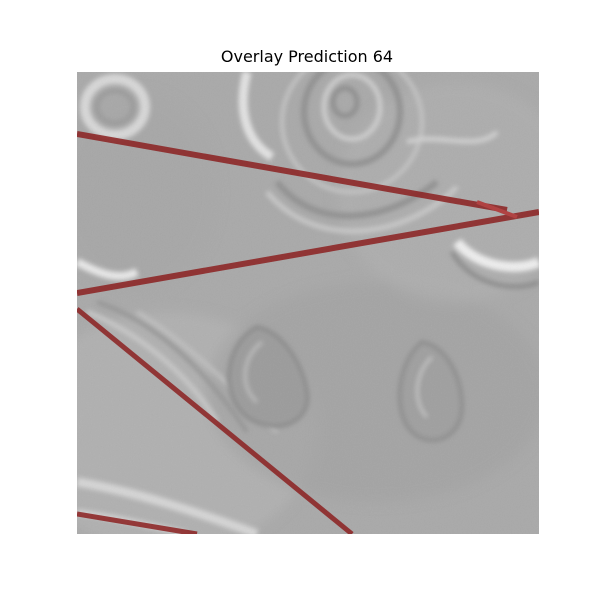  I want to click on figure-title: Overlay Prediction 64, so click(307, 56).